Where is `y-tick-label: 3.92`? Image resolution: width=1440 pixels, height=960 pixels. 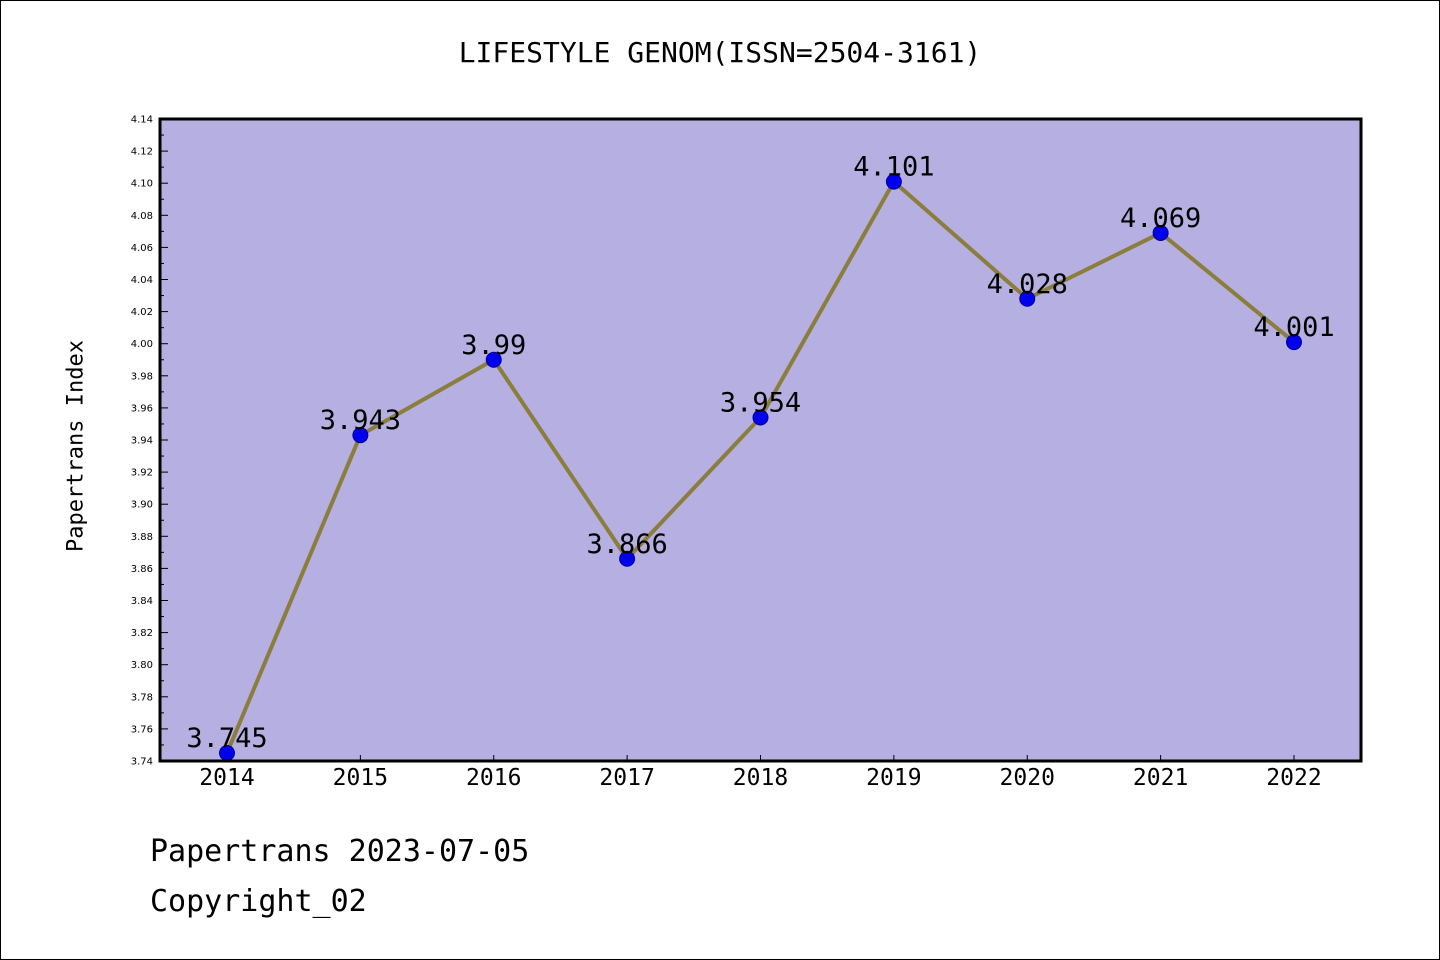 y-tick-label: 3.92 is located at coordinates (142, 473).